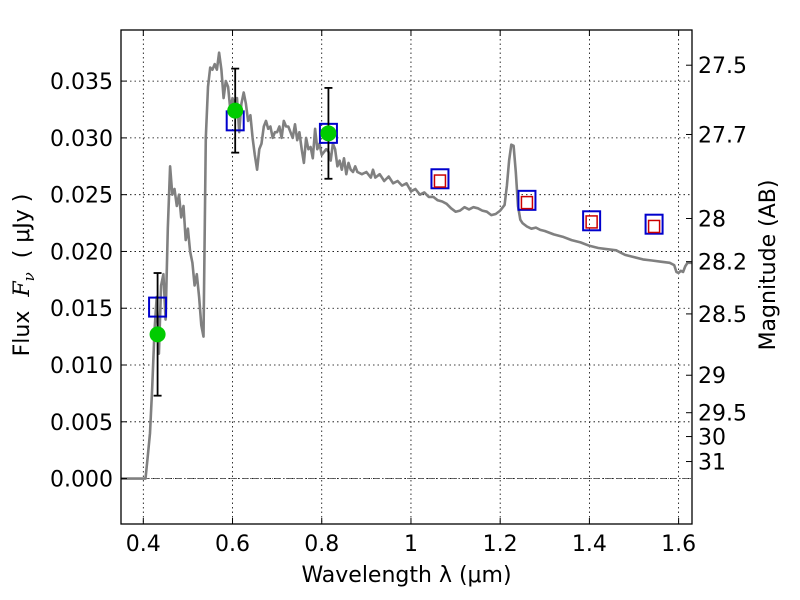 This screenshot has width=800, height=600. What do you see at coordinates (768, 265) in the screenshot?
I see `right-axis-label: Magnitude (AB)` at bounding box center [768, 265].